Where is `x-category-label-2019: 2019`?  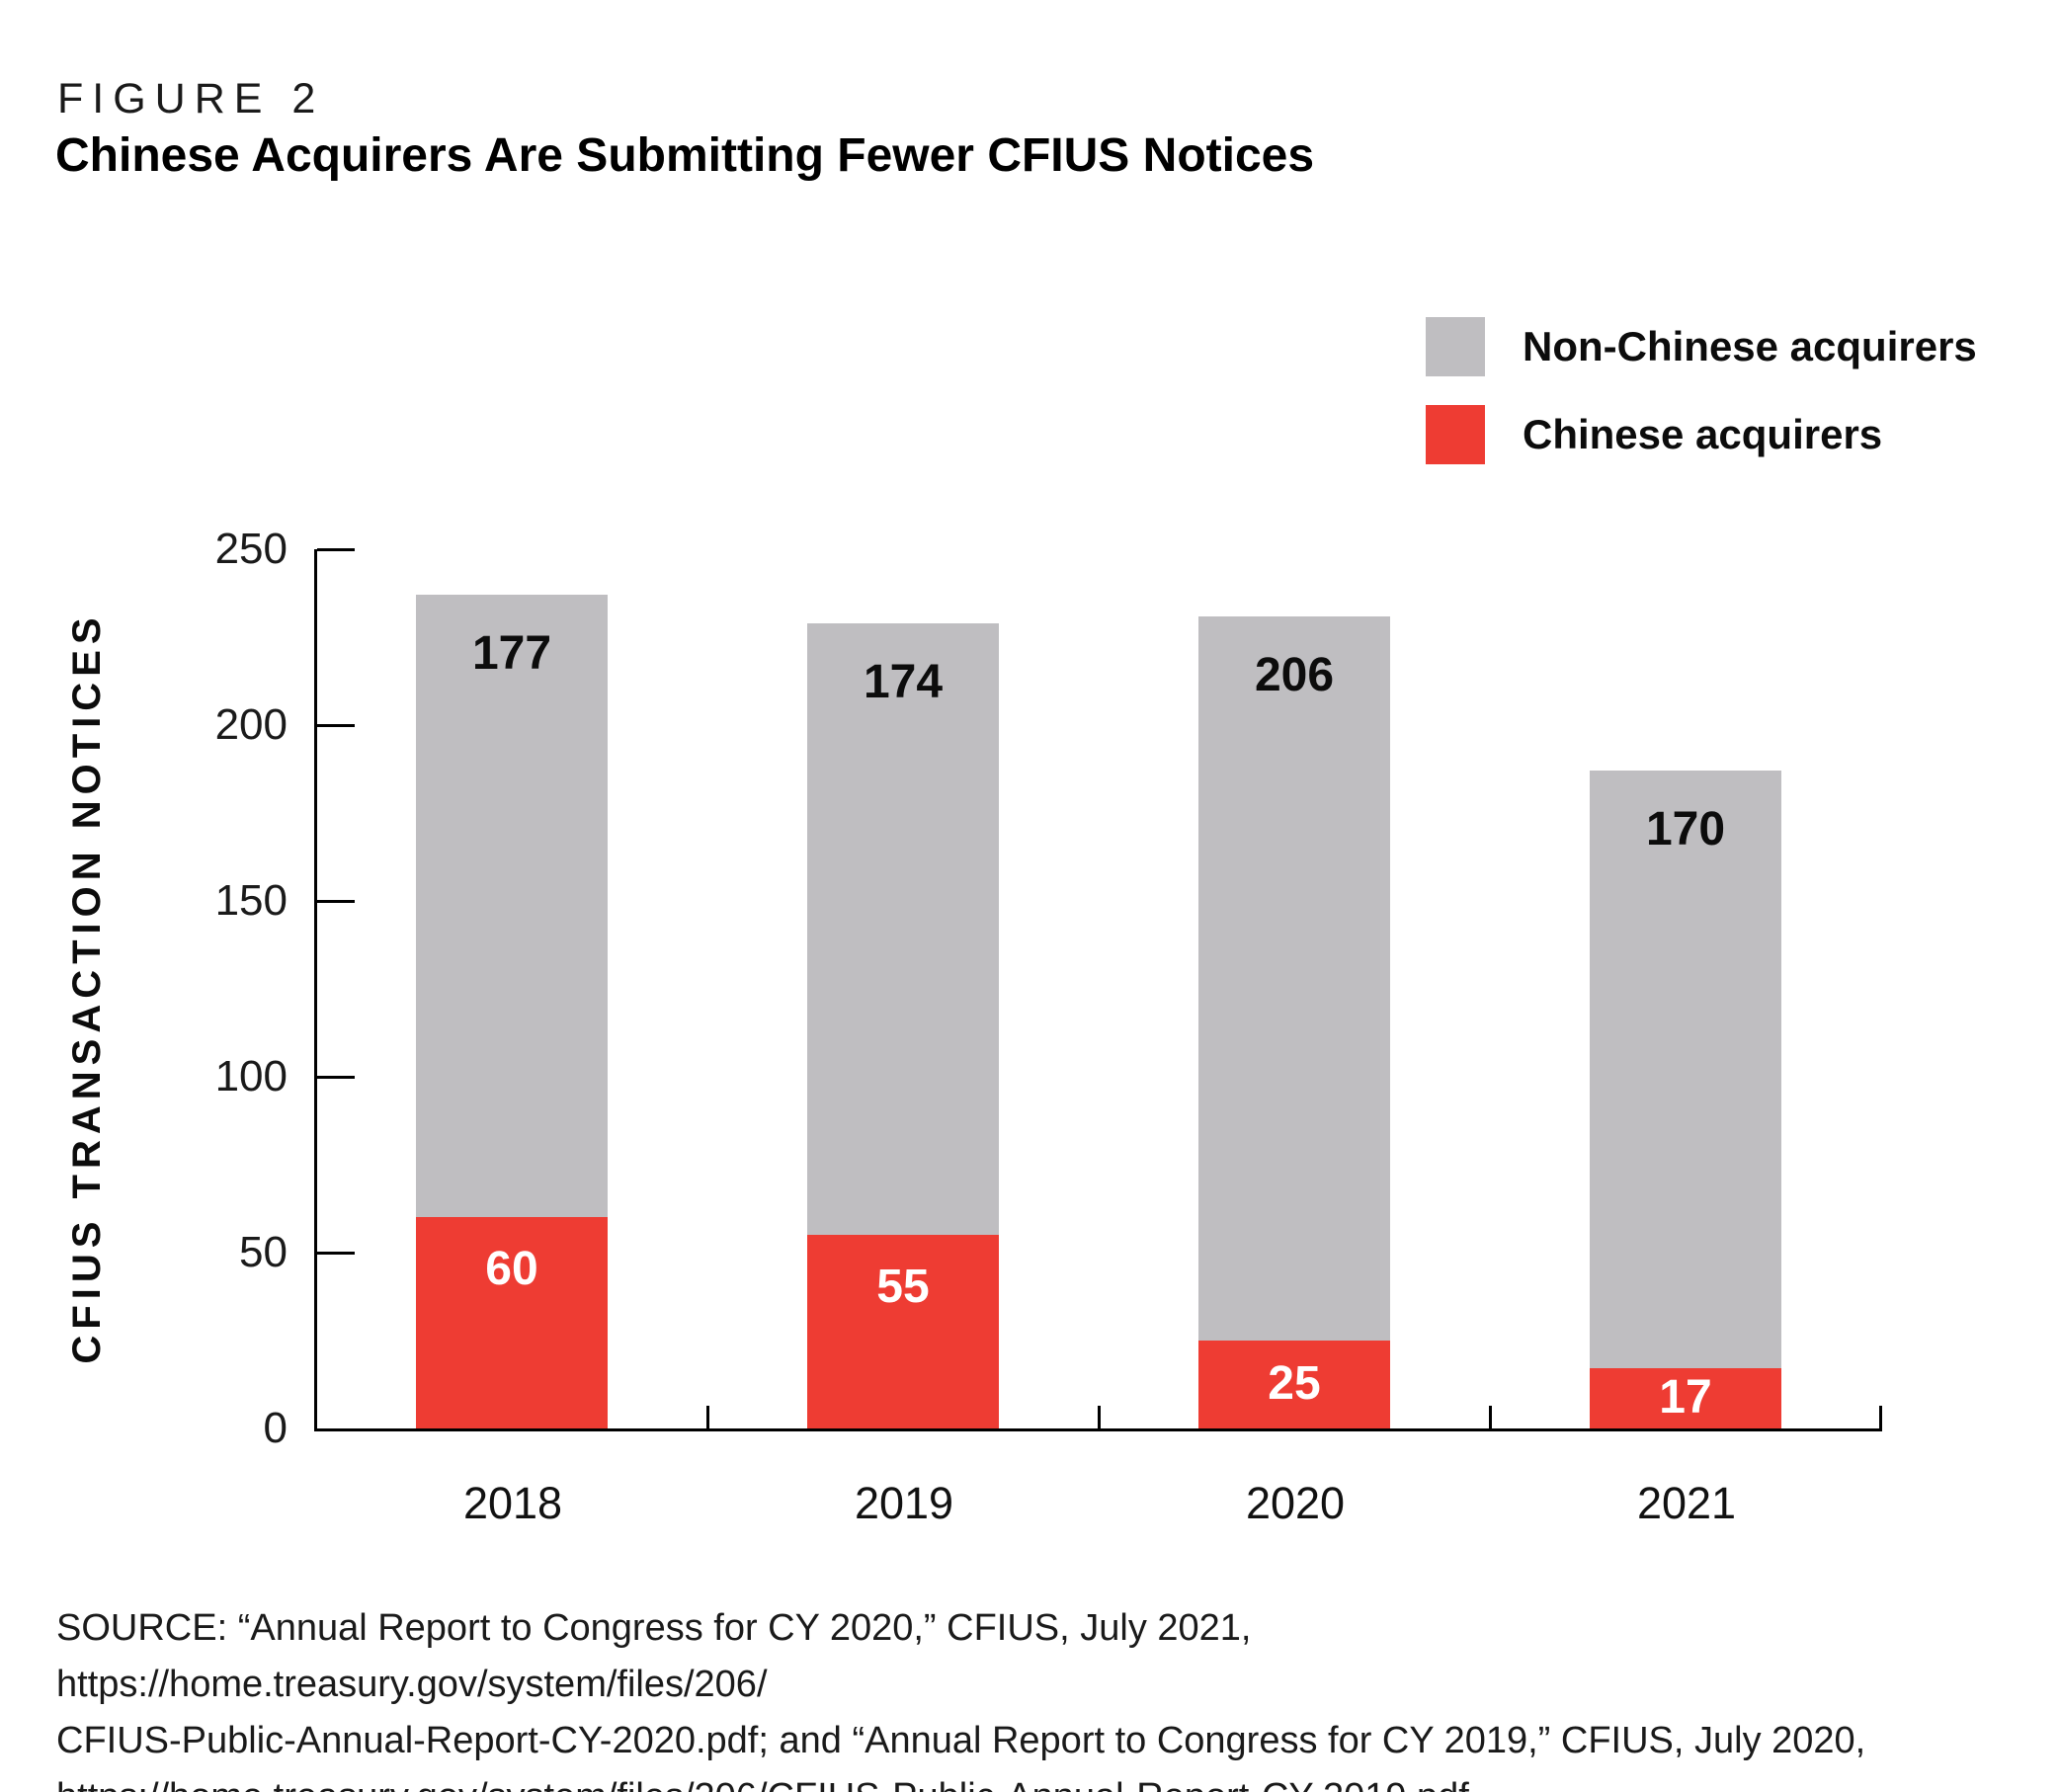
x-category-label-2019: 2019 is located at coordinates (904, 1503).